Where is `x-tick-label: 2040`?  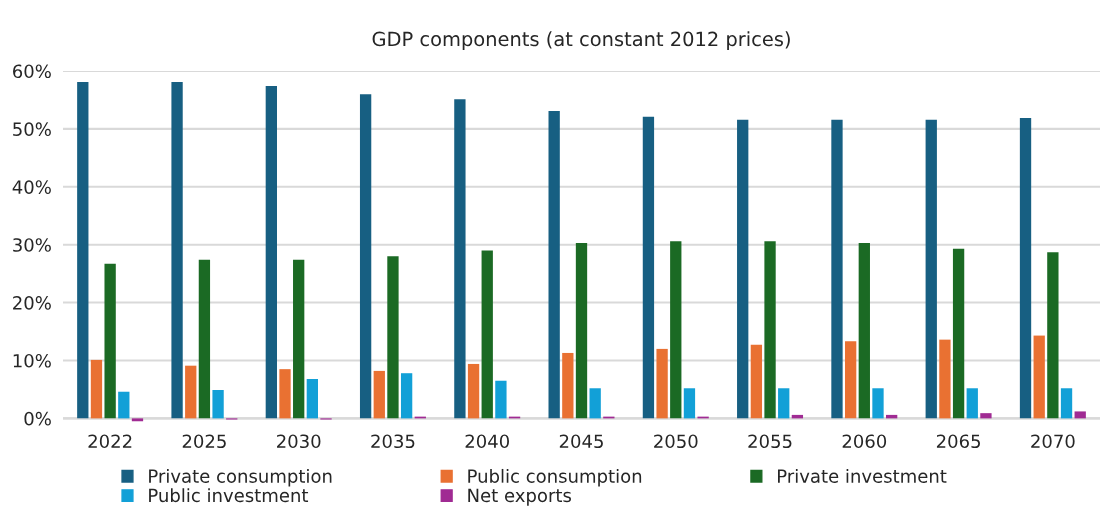 x-tick-label: 2040 is located at coordinates (487, 441).